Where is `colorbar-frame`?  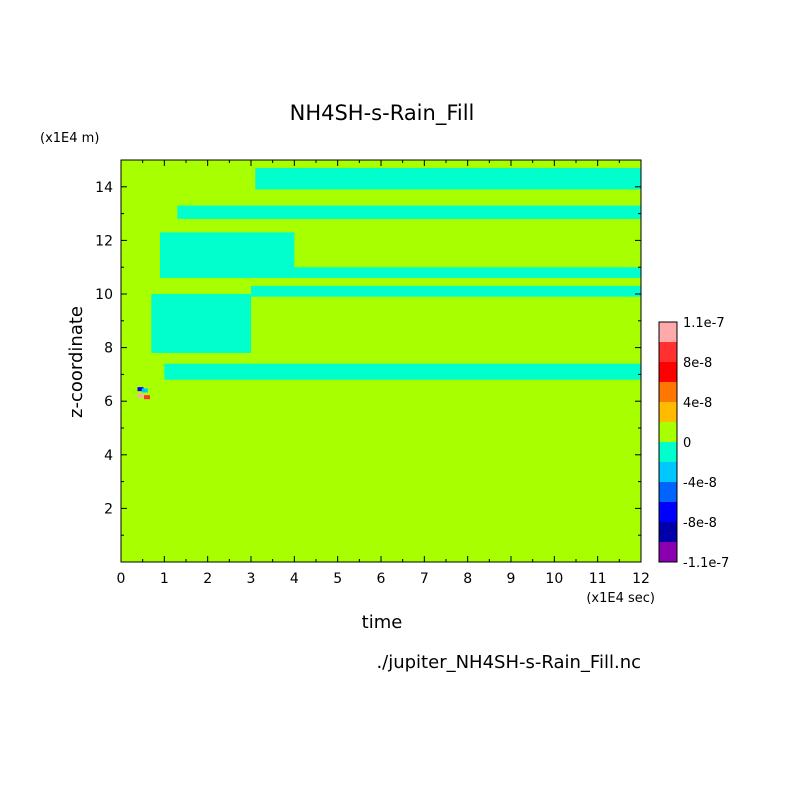 colorbar-frame is located at coordinates (668, 442).